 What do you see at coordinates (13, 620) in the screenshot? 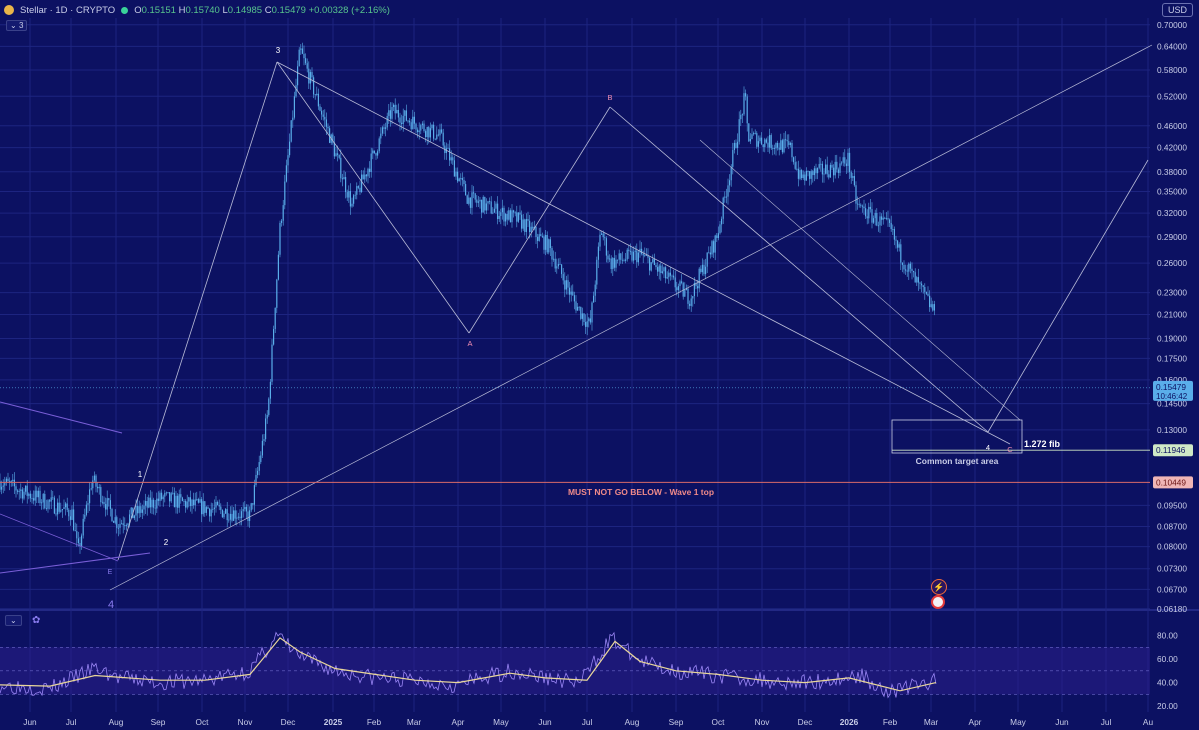
I see `rsi-collapse-button: ⌄` at bounding box center [13, 620].